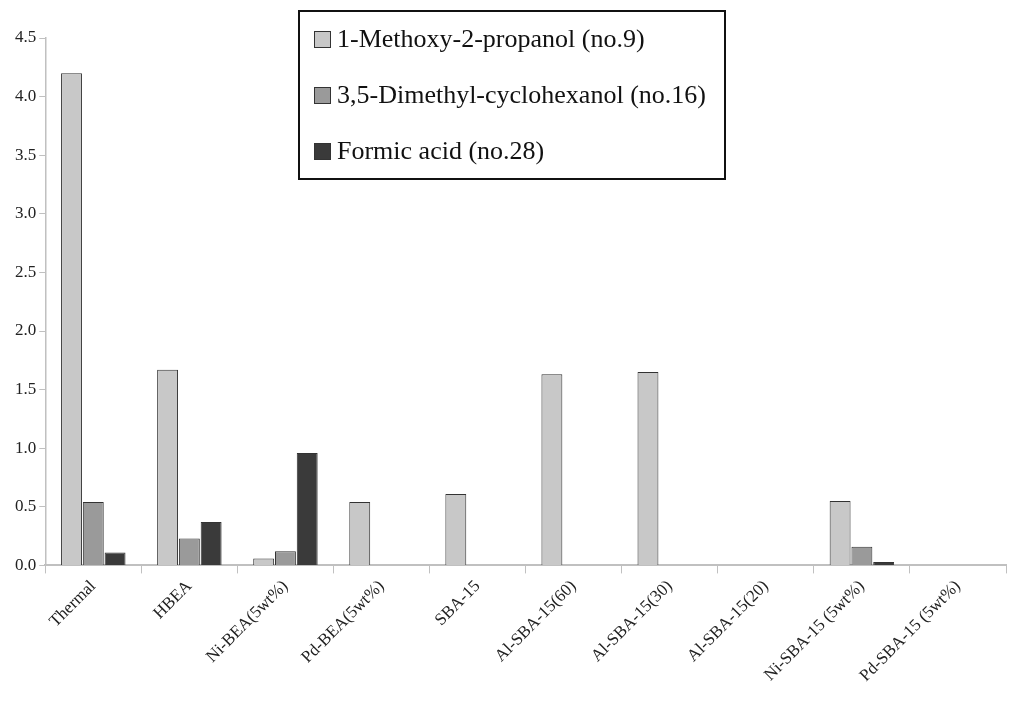 This screenshot has height=701, width=1024. Describe the element at coordinates (441, 151) in the screenshot. I see `legend-label: Formic acid (no.28)` at that location.